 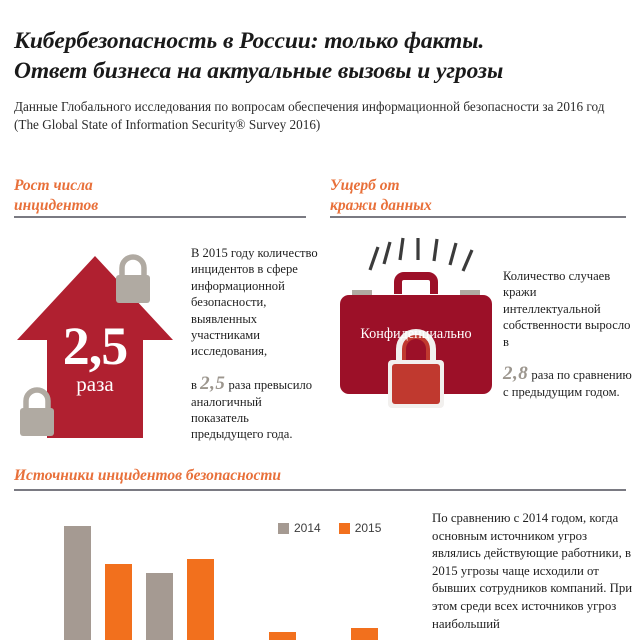 I want to click on chart-legend: 2014 2015, so click(x=329, y=528).